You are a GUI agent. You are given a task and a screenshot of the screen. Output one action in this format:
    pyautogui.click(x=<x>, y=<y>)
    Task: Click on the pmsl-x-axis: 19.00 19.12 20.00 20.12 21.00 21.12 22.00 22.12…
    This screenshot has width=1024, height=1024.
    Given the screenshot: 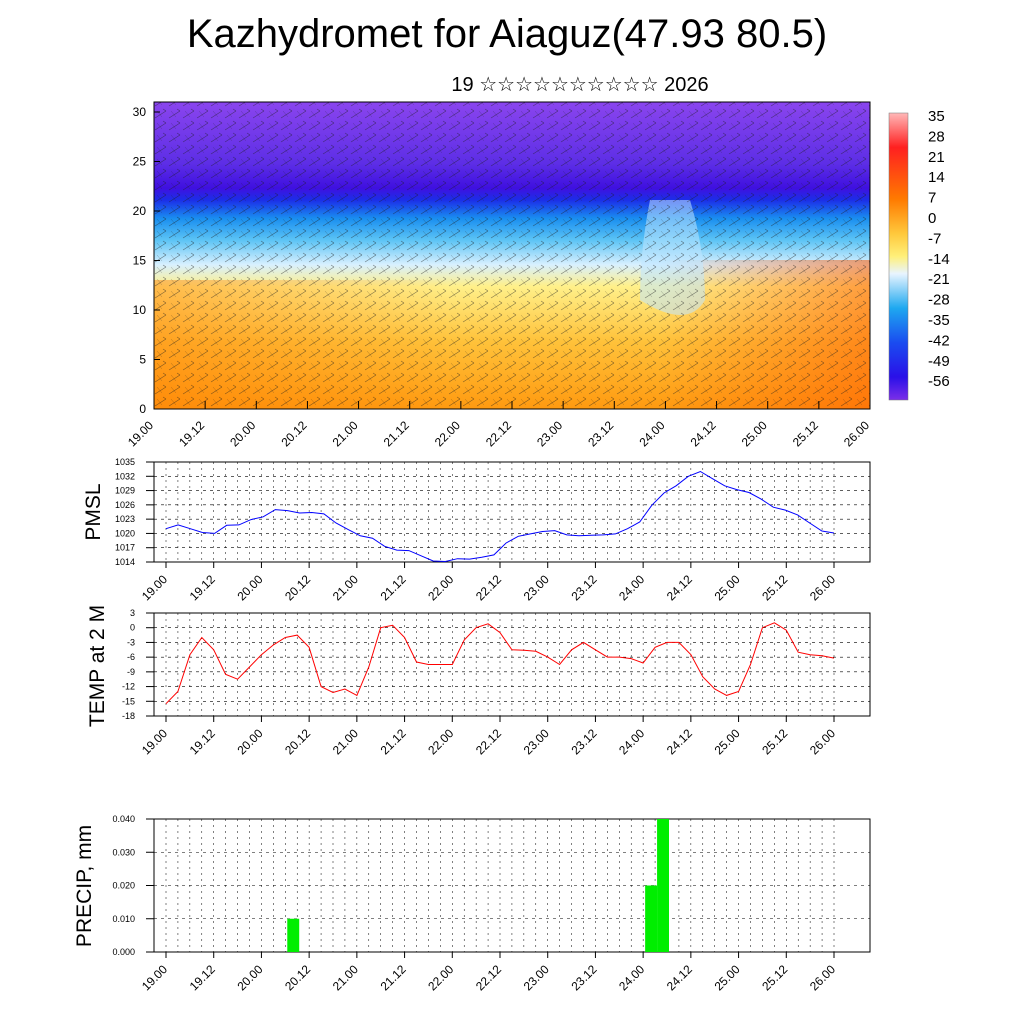 What is the action you would take?
    pyautogui.click(x=488, y=582)
    